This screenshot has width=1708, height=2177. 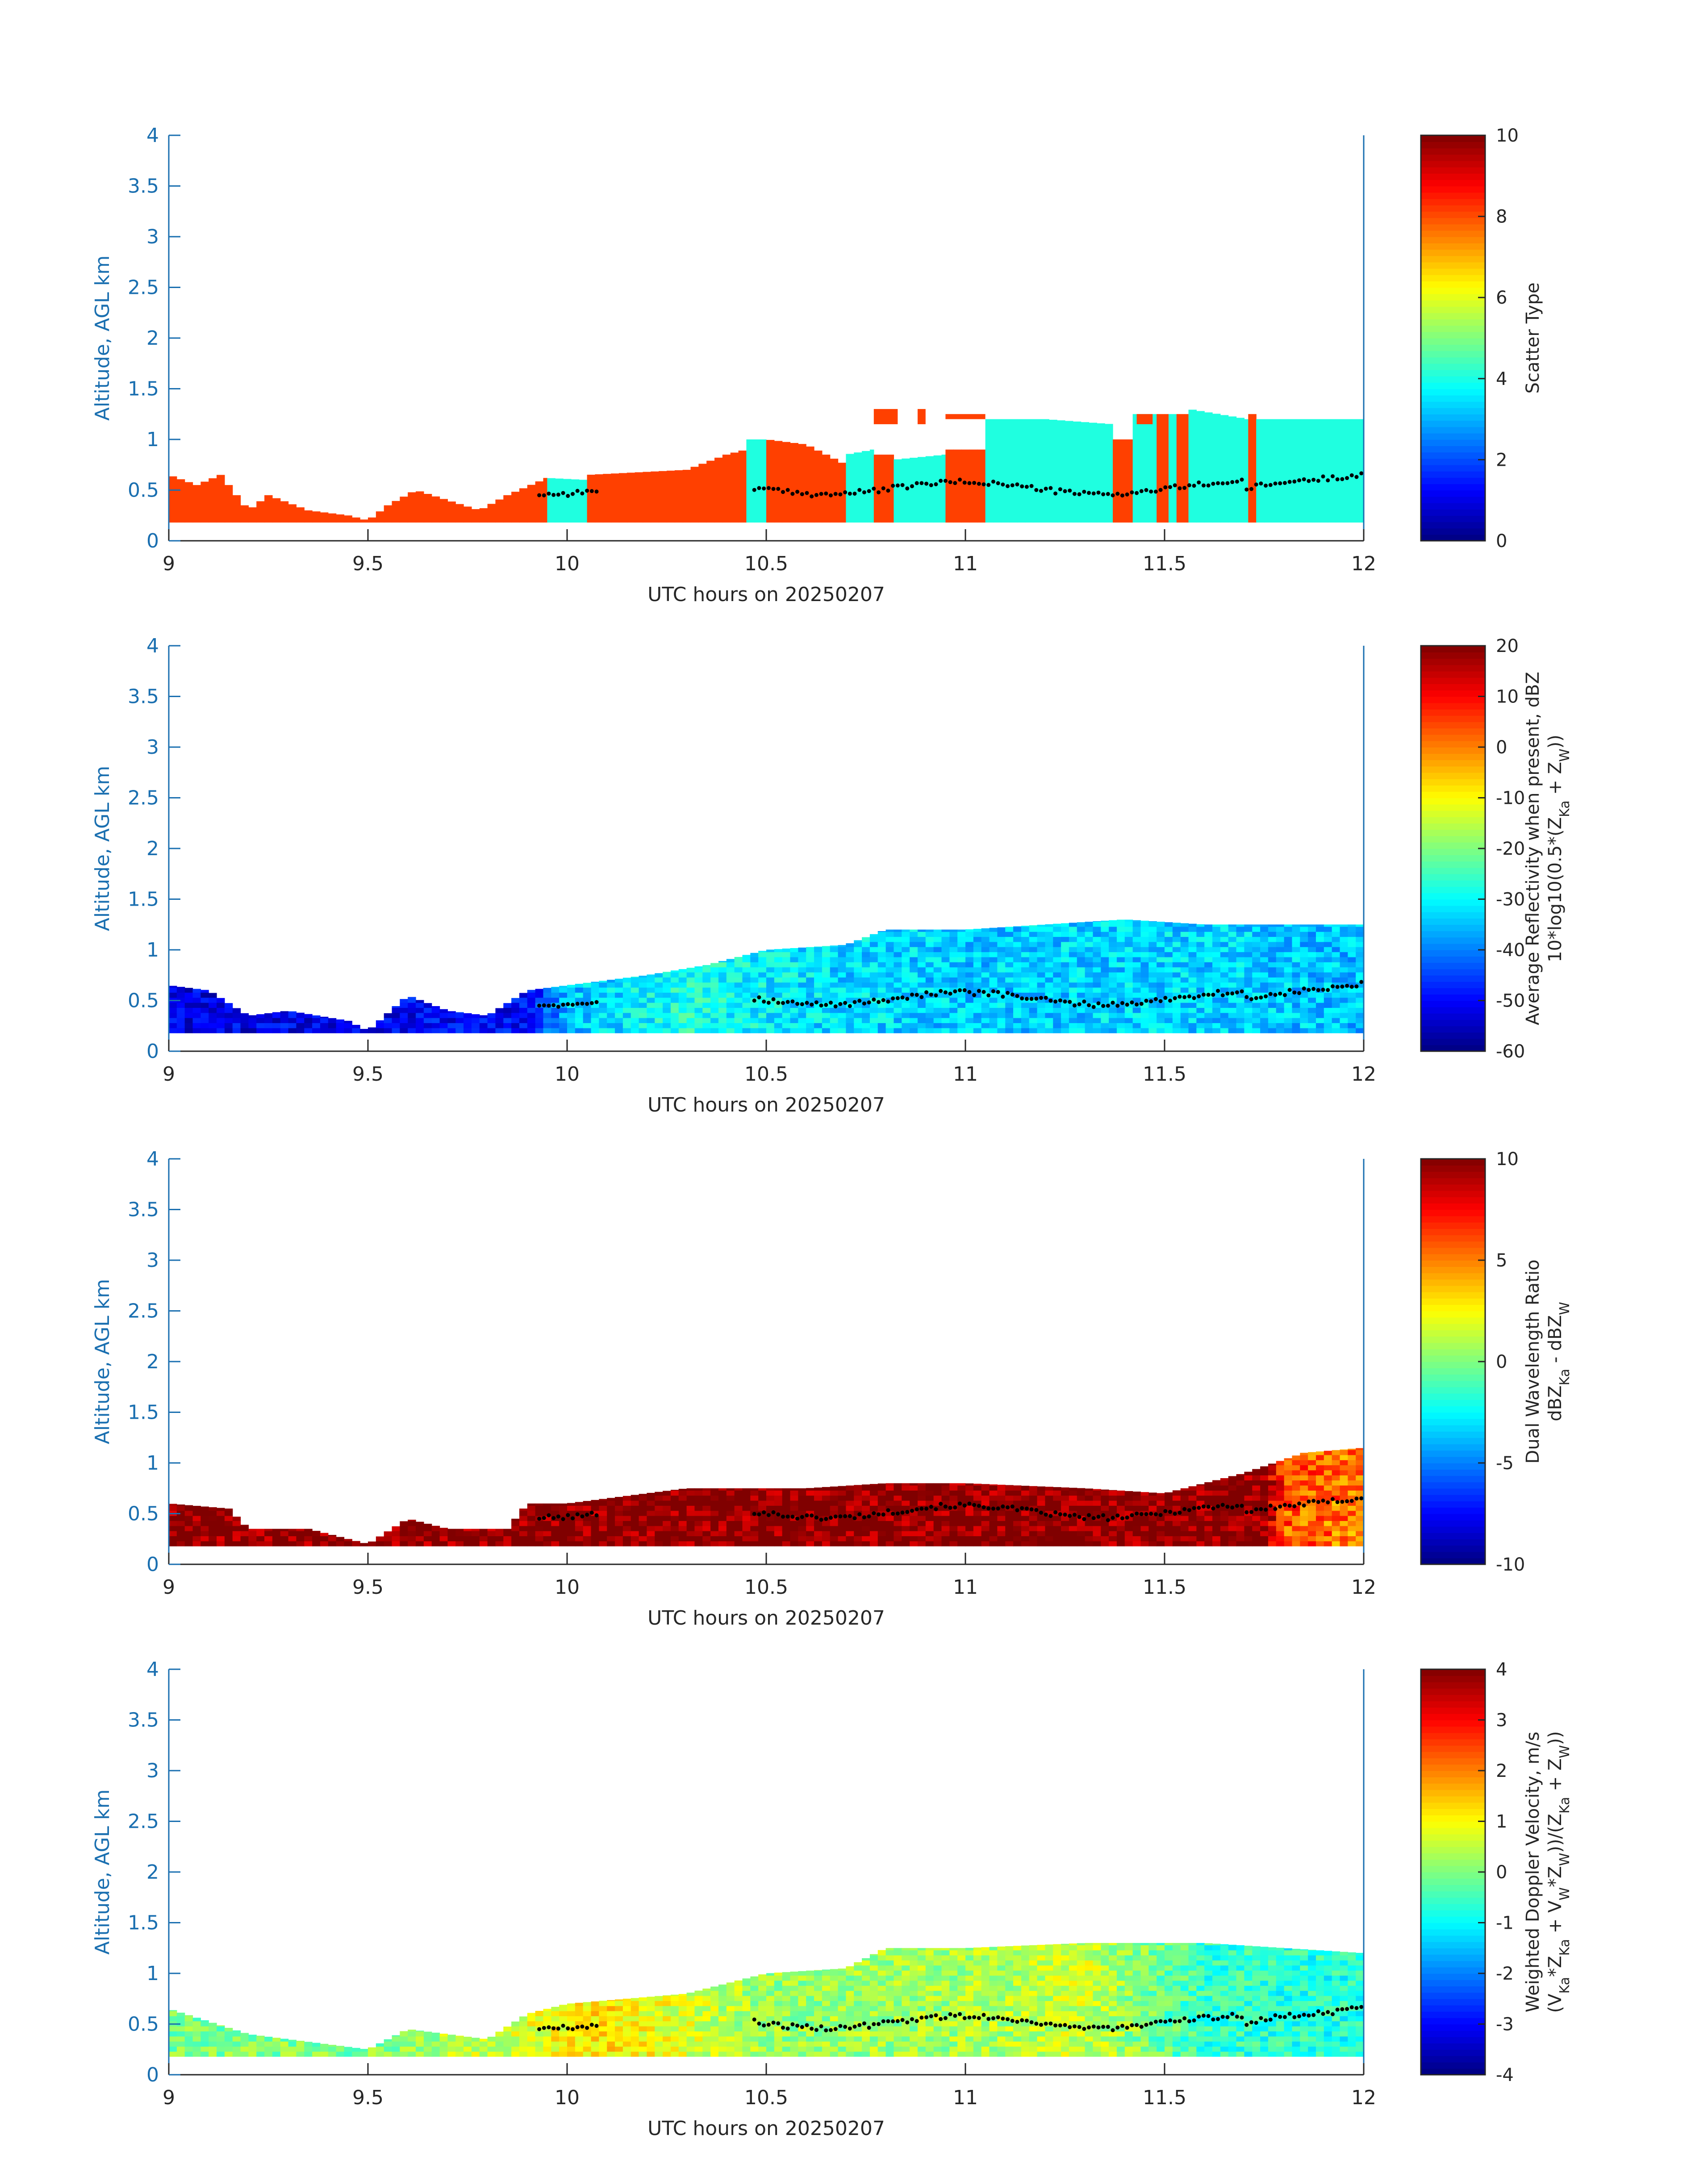 I want to click on colorbar-tick-label: 4, so click(x=1501, y=379).